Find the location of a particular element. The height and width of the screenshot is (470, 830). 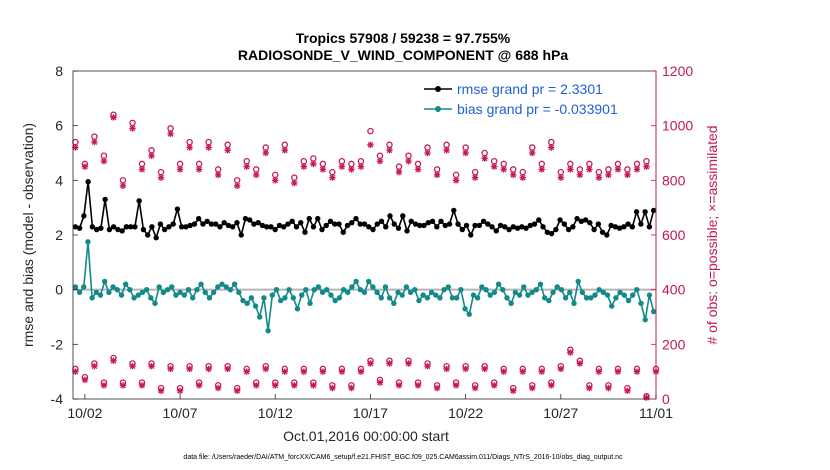

y-tick-label-5: 6 is located at coordinates (59, 126).